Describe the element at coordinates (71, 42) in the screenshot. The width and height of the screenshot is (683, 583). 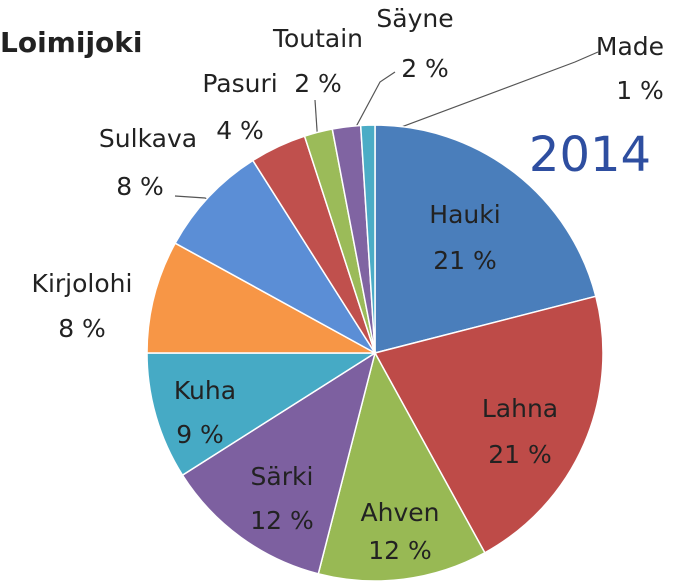
I see `chart-title: Loimijoki` at that location.